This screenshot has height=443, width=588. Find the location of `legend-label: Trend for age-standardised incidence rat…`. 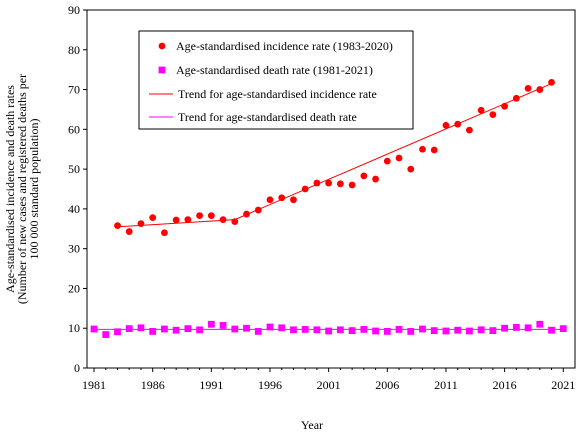

legend-label: Trend for age-standardised incidence rat… is located at coordinates (277, 94).